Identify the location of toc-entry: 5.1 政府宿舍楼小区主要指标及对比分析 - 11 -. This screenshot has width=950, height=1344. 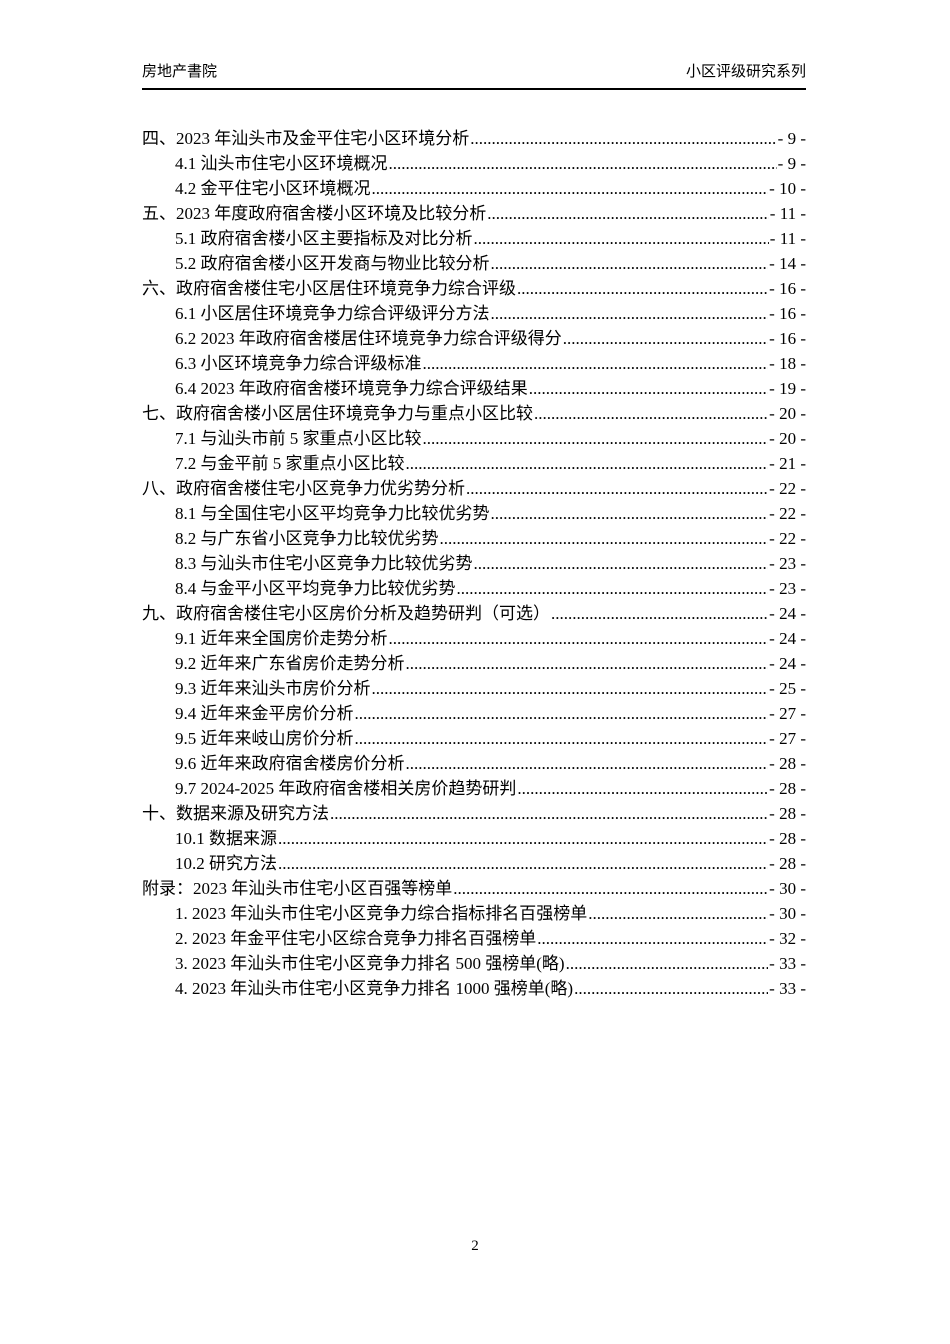
(474, 236).